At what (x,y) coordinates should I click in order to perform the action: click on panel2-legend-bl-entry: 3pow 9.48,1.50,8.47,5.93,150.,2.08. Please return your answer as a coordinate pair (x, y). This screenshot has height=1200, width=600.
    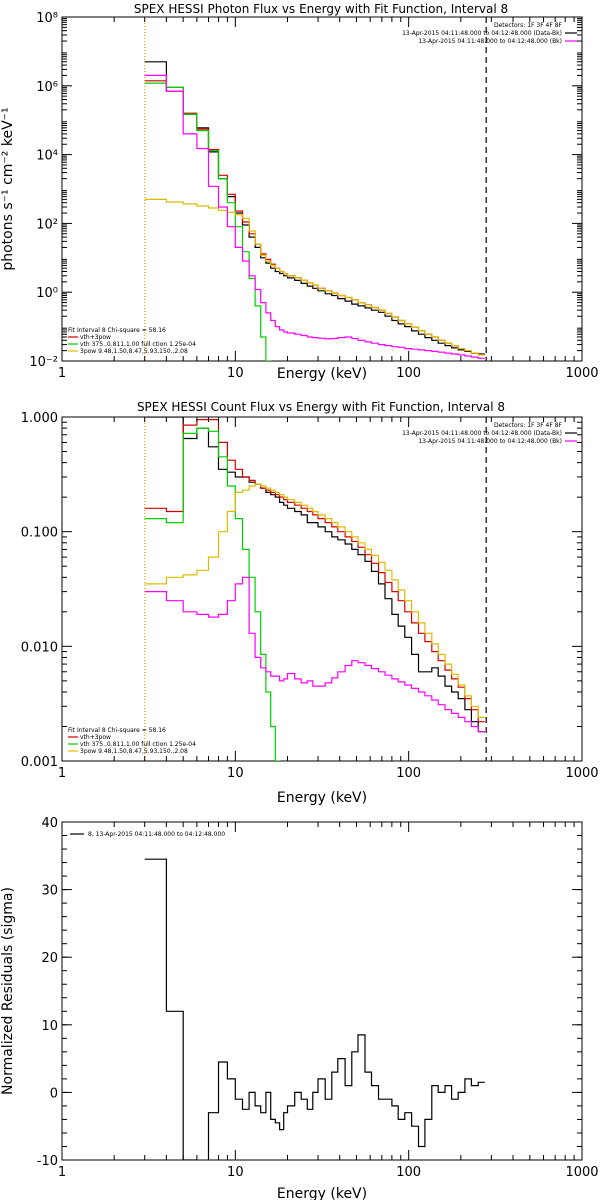
    Looking at the image, I should click on (134, 751).